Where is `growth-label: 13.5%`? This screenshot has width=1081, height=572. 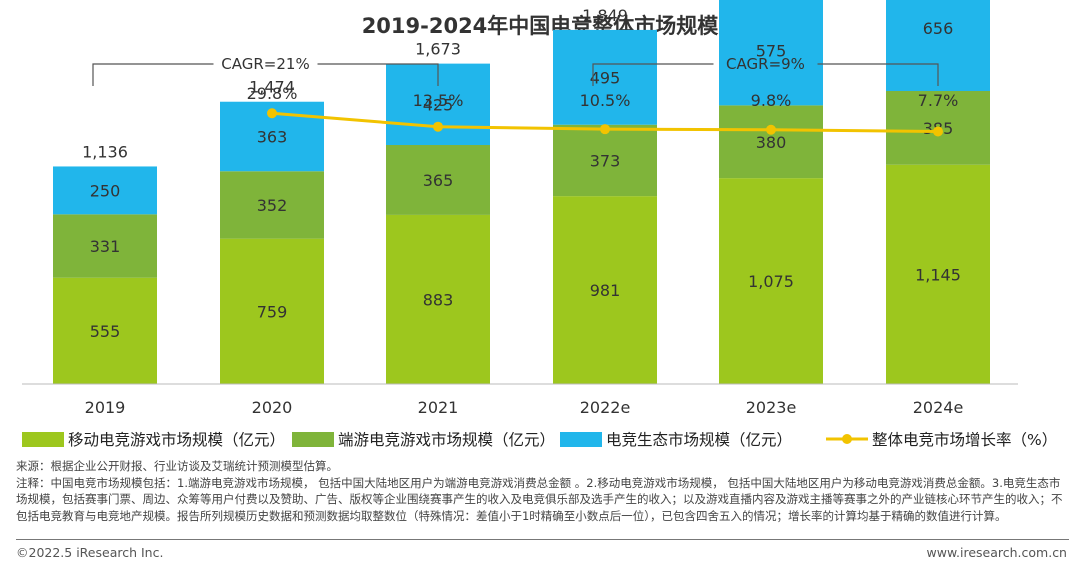
growth-label: 13.5% is located at coordinates (438, 100).